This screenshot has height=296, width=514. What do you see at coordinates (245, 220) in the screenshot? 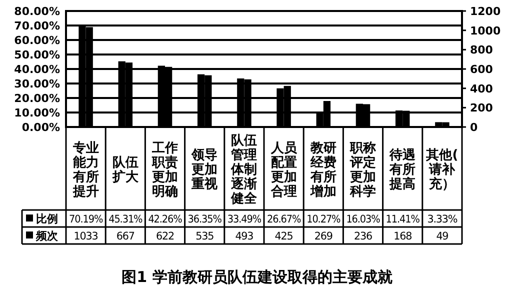
I see `data-label: 33.49%` at bounding box center [245, 220].